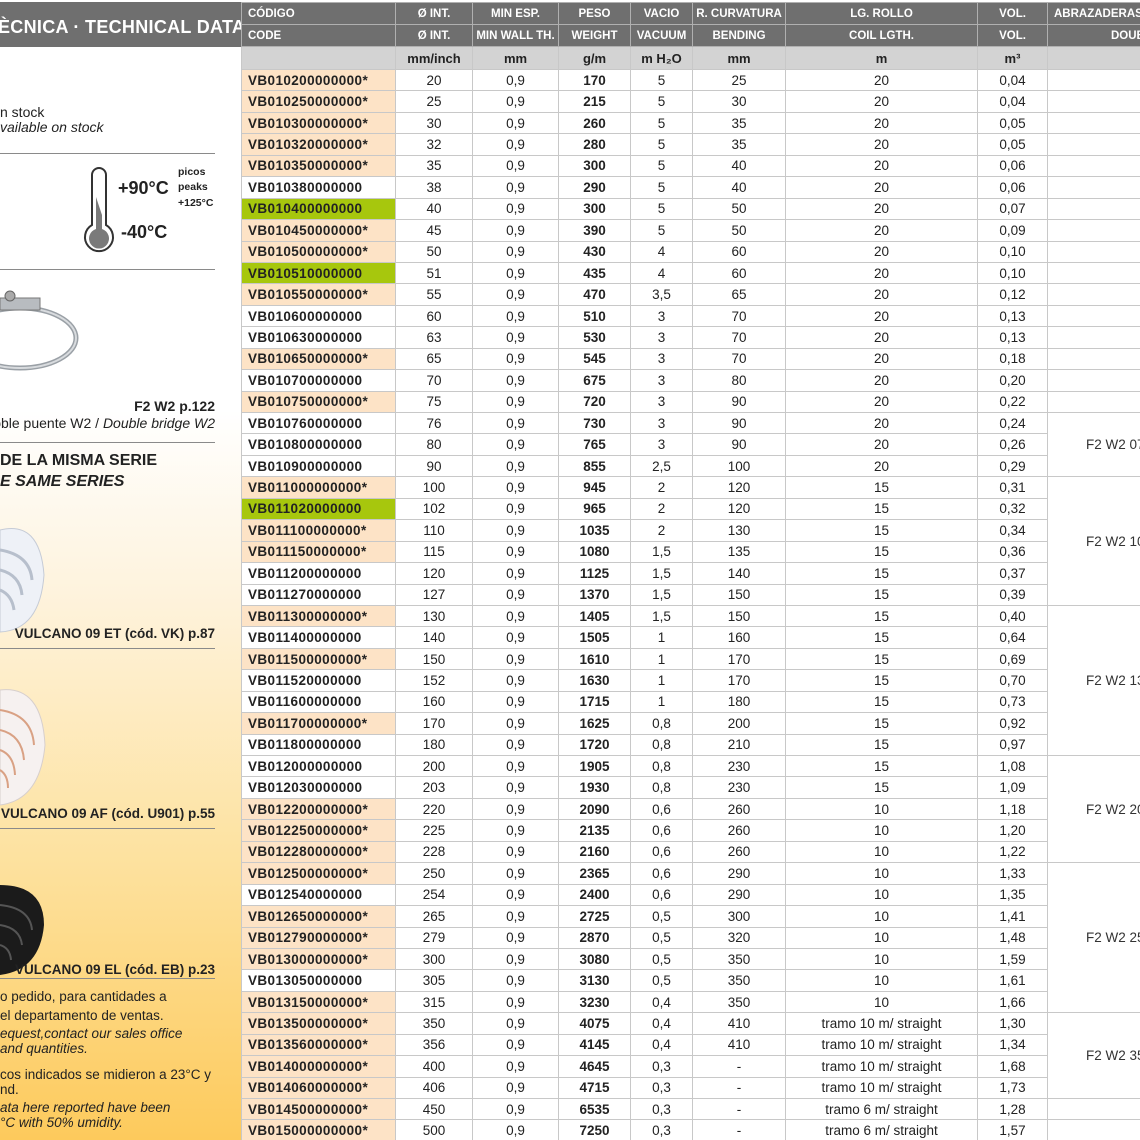 The width and height of the screenshot is (1140, 1140). What do you see at coordinates (107, 813) in the screenshot?
I see `product-link-af: VULCANO 09 AF (cód. U901) p.55` at bounding box center [107, 813].